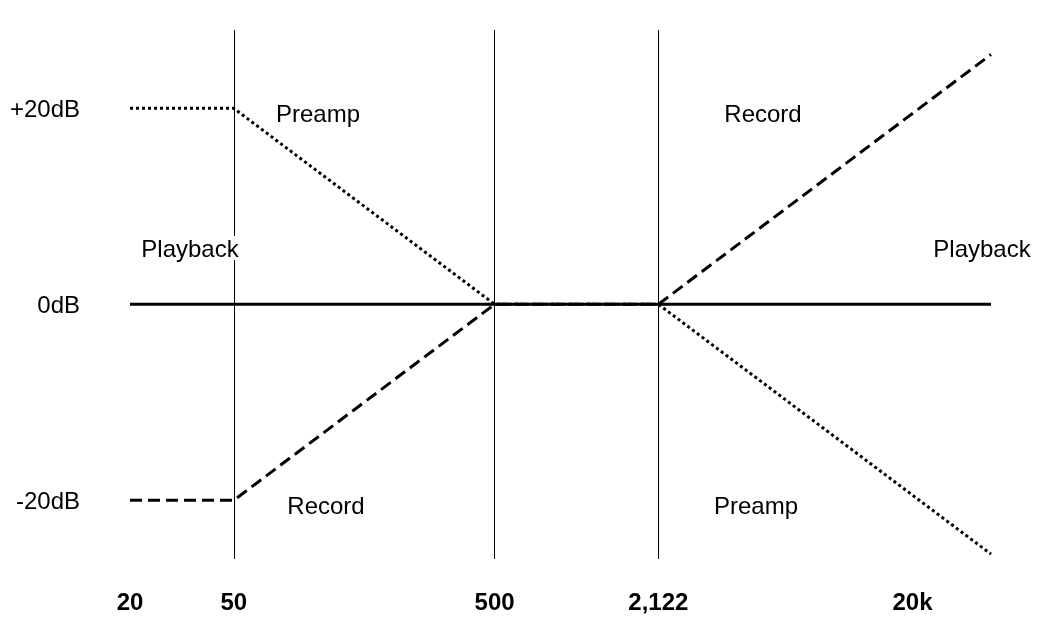 The image size is (1061, 629). What do you see at coordinates (130, 601) in the screenshot?
I see `x-tick-label: 20` at bounding box center [130, 601].